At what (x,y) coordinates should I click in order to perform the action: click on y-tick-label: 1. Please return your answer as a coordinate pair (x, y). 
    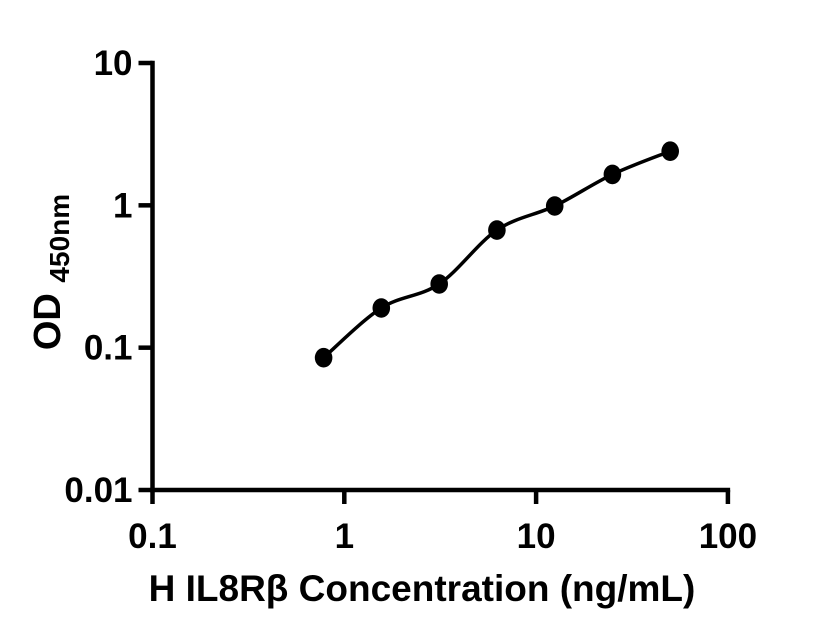
    Looking at the image, I should click on (122, 205).